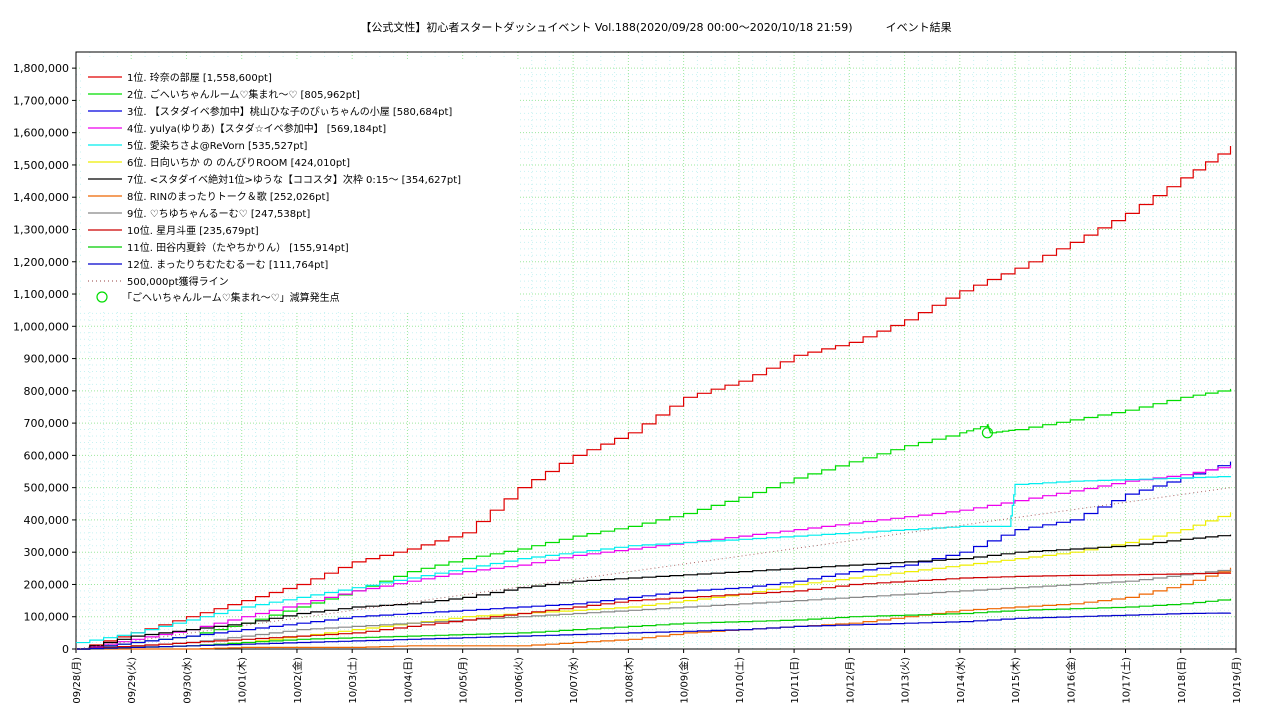 The width and height of the screenshot is (1280, 720). What do you see at coordinates (961, 680) in the screenshot?
I see `x-tick-label: 10/14(水)` at bounding box center [961, 680].